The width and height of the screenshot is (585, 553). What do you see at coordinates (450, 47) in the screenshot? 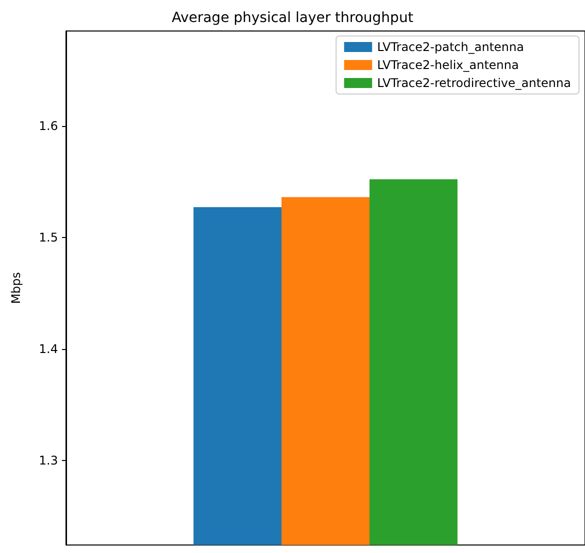
I see `legend-label: LVTrace2-patch_antenna` at bounding box center [450, 47].